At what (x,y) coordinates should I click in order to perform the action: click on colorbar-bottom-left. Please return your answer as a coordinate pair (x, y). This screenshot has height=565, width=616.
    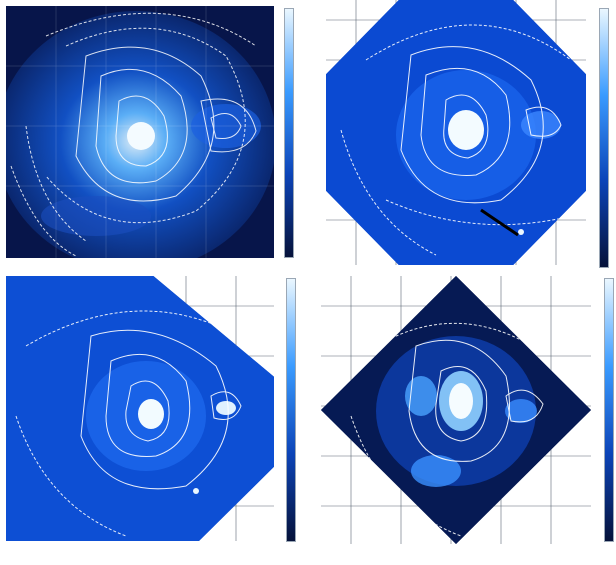
    Looking at the image, I should click on (291, 410).